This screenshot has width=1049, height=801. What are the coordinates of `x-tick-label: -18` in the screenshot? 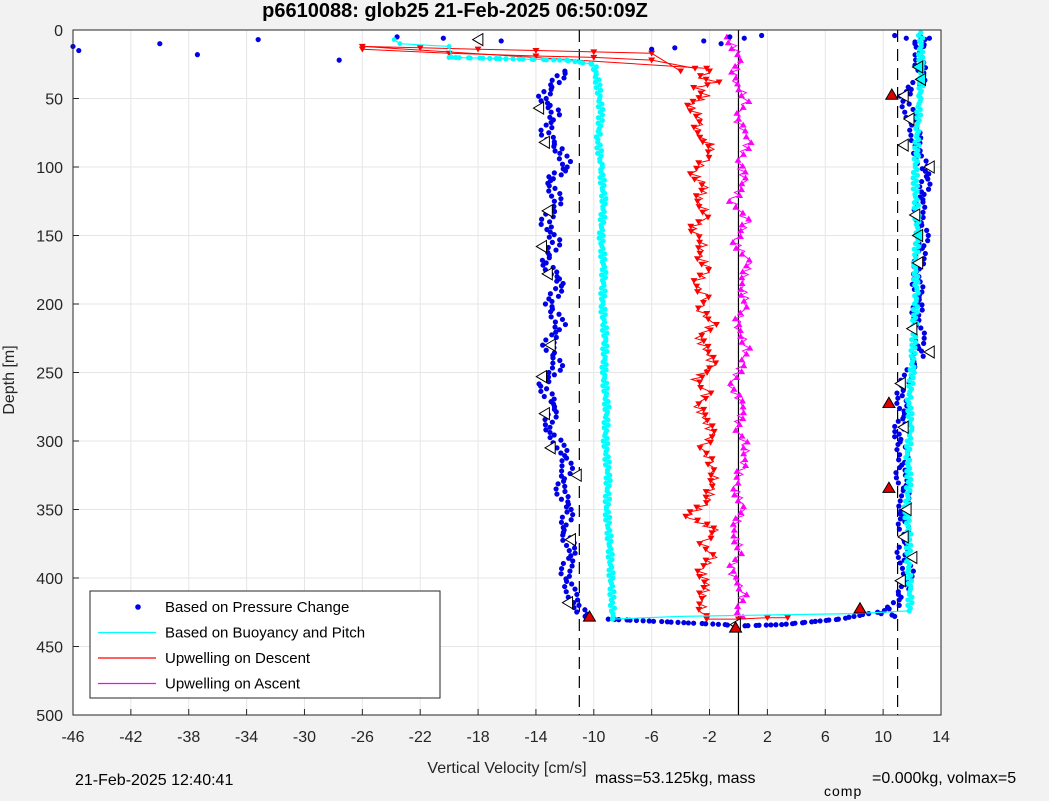 It's located at (478, 737).